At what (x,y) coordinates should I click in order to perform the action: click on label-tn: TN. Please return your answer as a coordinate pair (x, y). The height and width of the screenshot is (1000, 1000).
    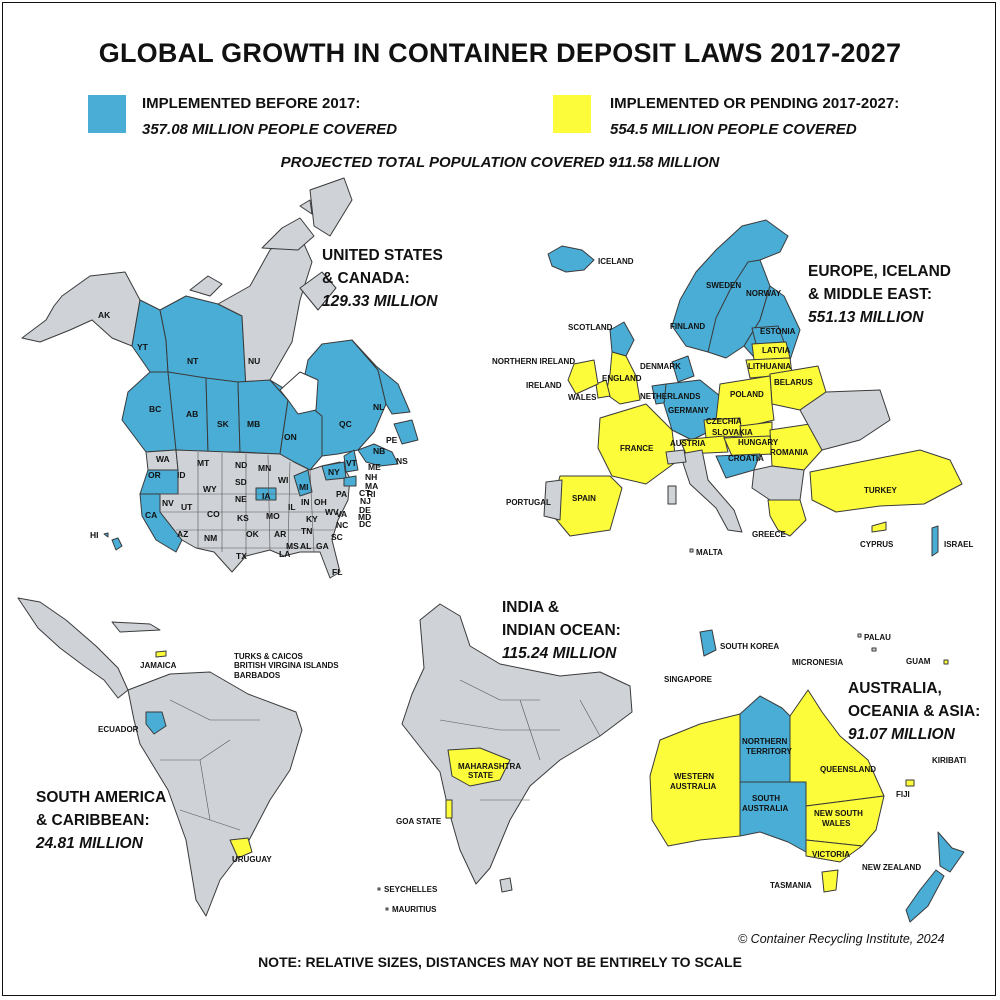
    Looking at the image, I should click on (306, 531).